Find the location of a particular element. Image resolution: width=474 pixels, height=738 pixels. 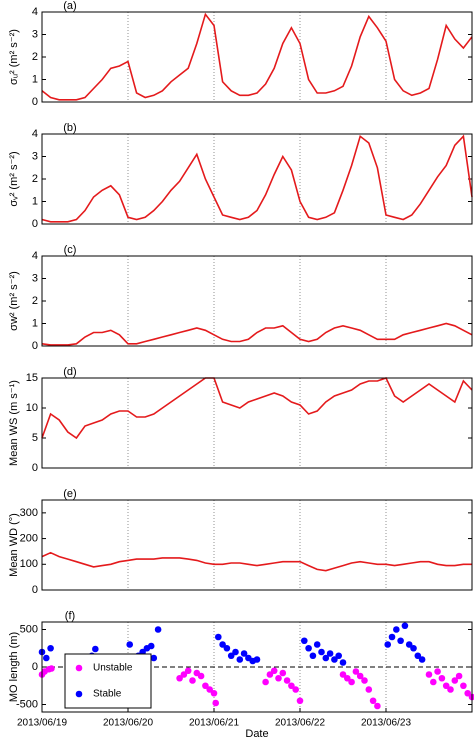

panel-label: (d) is located at coordinates (69, 372).